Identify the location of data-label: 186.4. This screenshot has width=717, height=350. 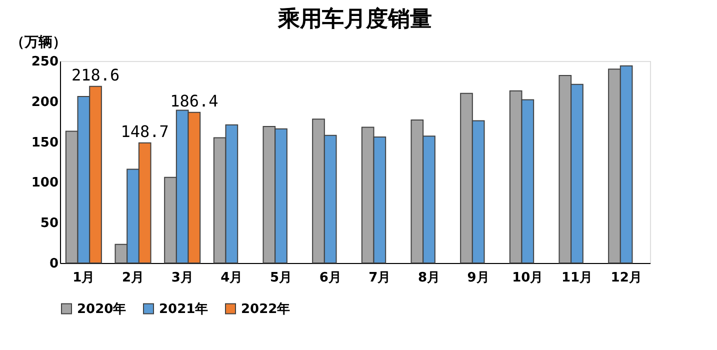
(194, 100).